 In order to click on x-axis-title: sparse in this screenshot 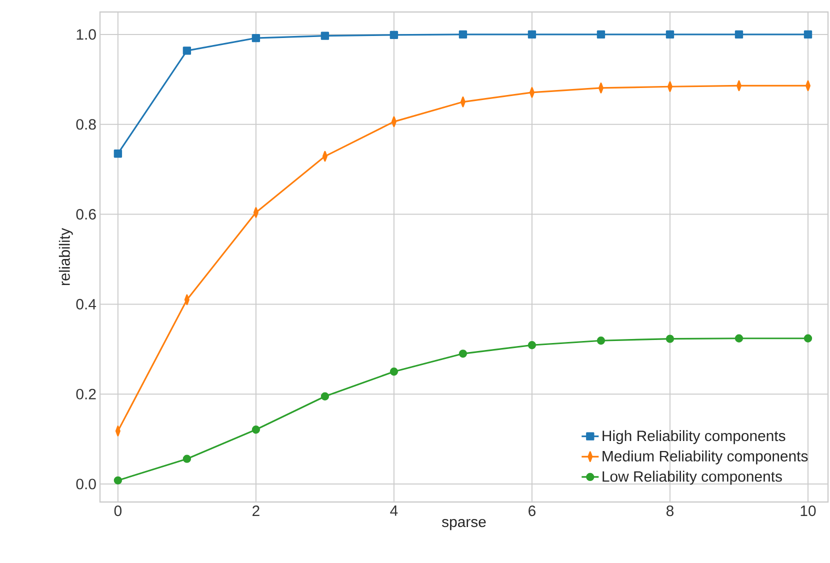, I will do `click(464, 524)`.